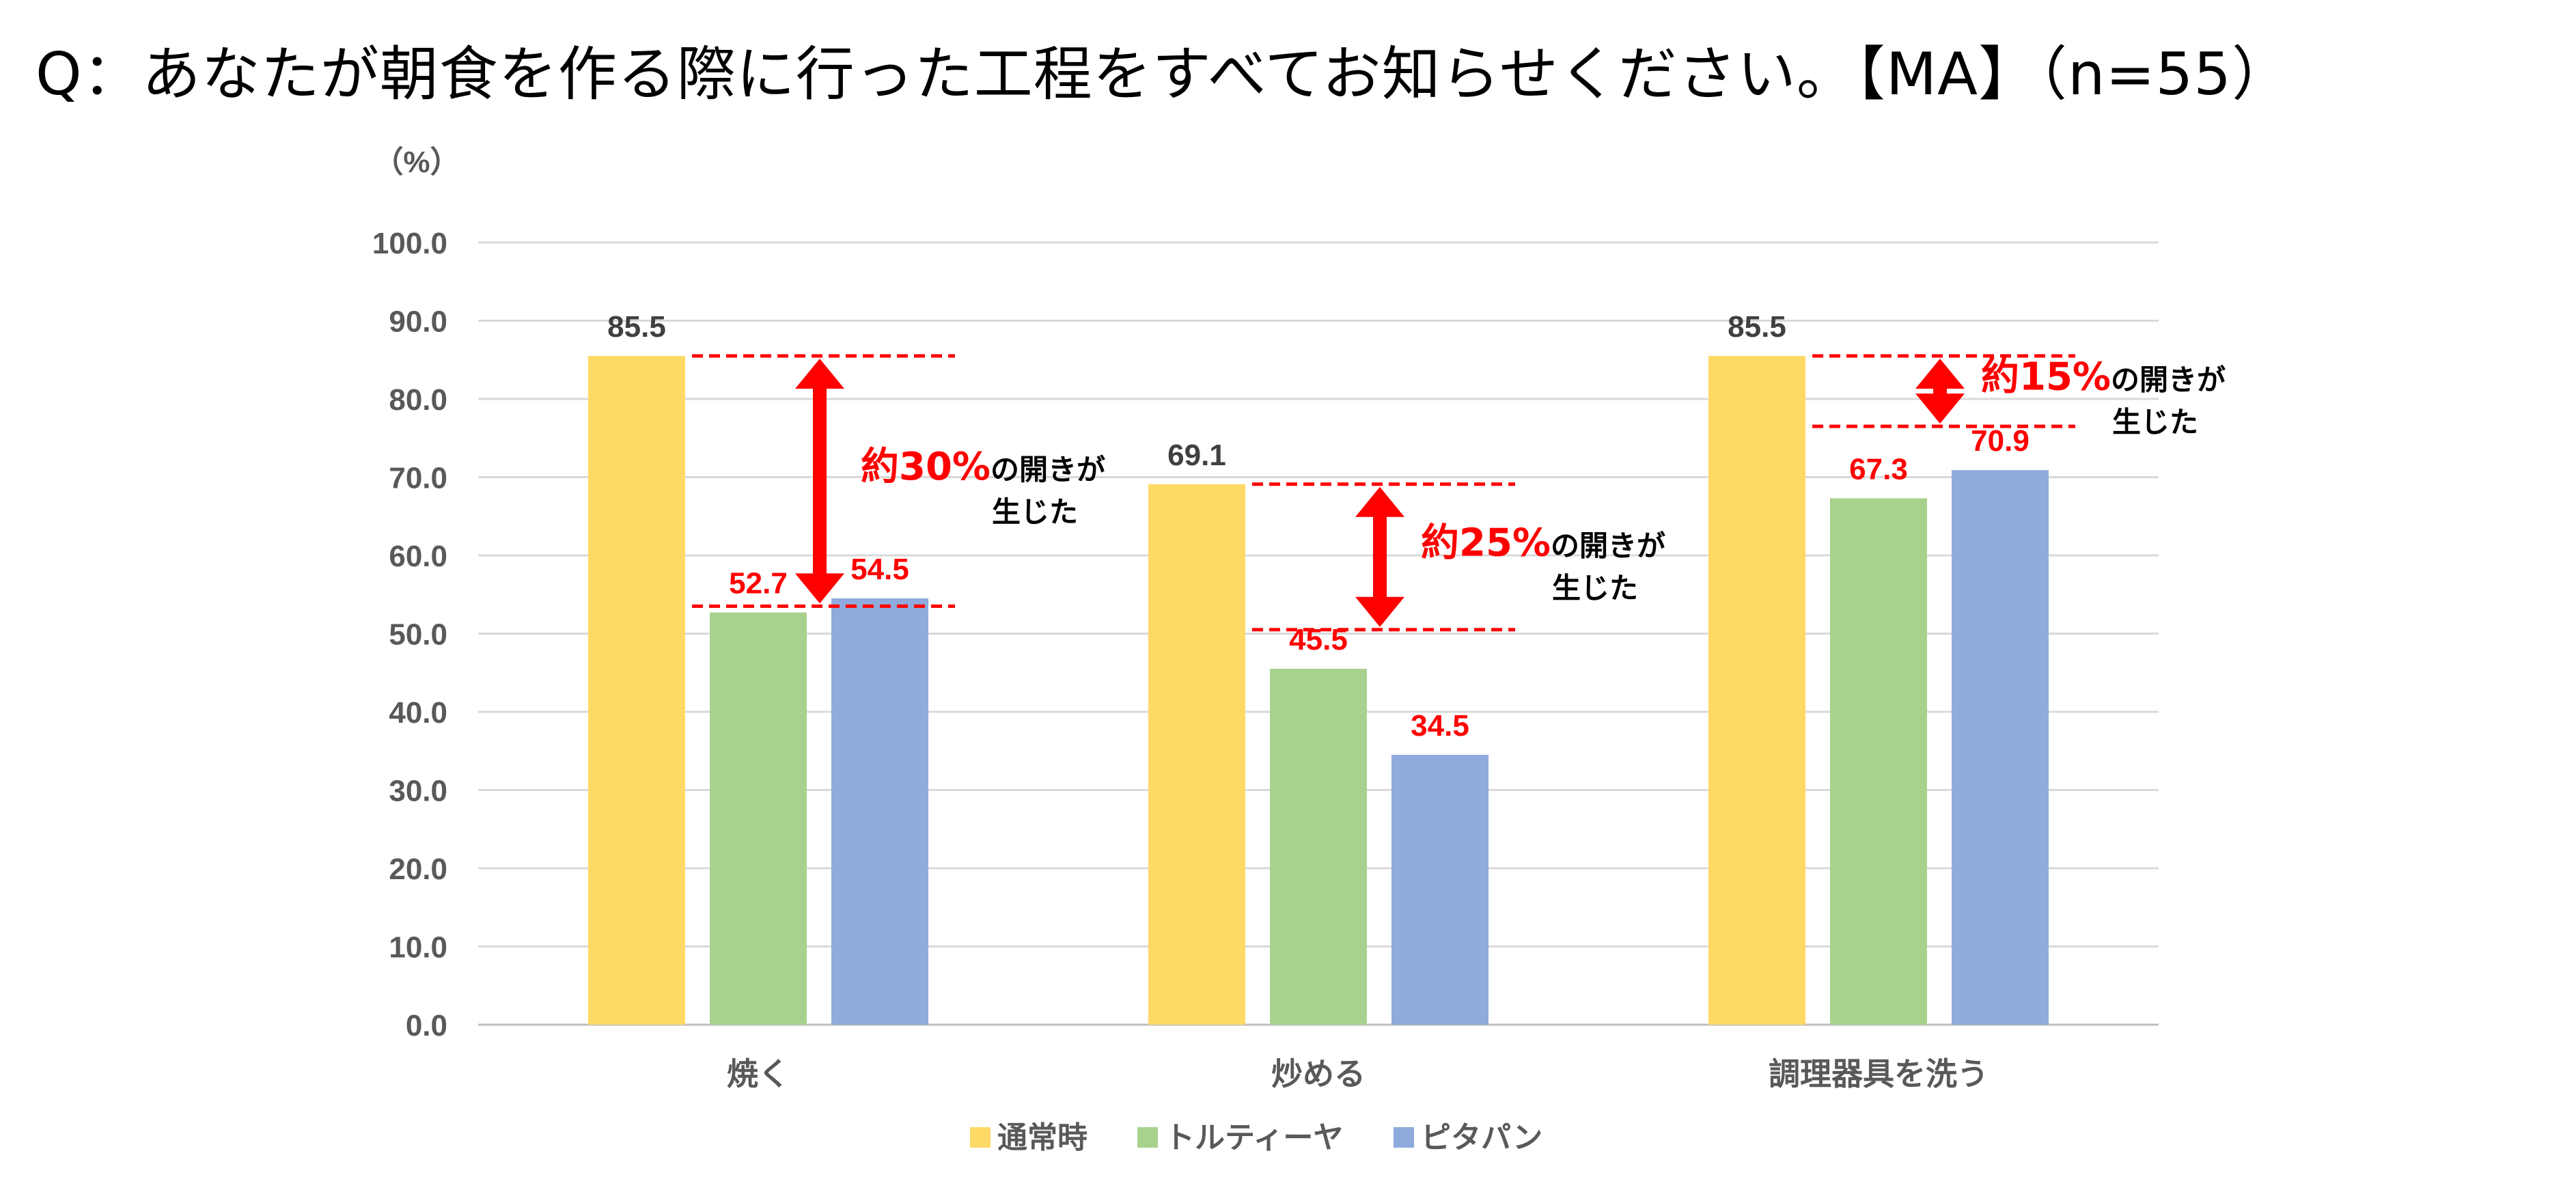 The image size is (2576, 1190). I want to click on legend-label: 通常時, so click(1042, 1137).